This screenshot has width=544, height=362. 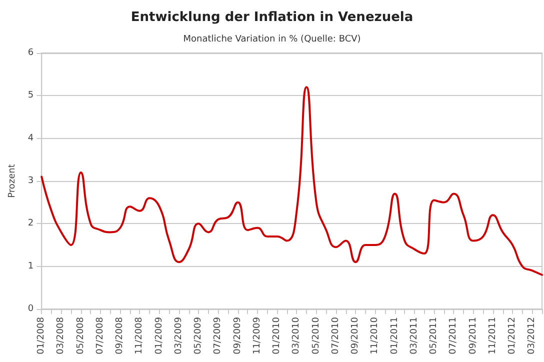 I want to click on x-tick-label: 05/2010, so click(x=316, y=335).